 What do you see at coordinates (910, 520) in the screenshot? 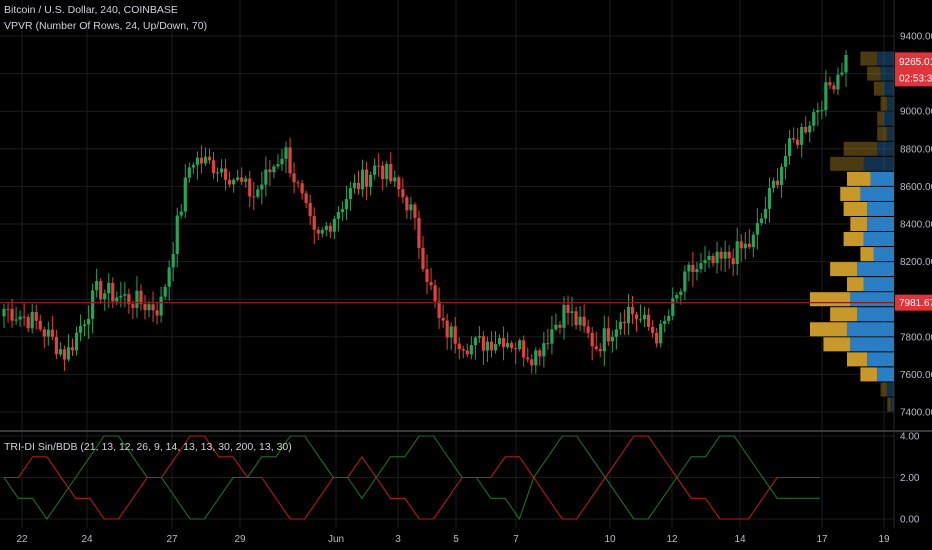
I see `osc-tick-label: 0.00` at bounding box center [910, 520].